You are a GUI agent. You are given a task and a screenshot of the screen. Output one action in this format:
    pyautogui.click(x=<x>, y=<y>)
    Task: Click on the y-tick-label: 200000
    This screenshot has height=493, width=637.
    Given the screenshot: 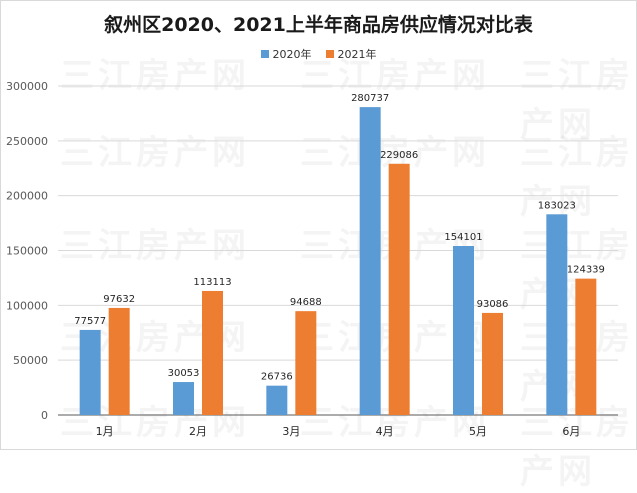 What is the action you would take?
    pyautogui.click(x=27, y=196)
    